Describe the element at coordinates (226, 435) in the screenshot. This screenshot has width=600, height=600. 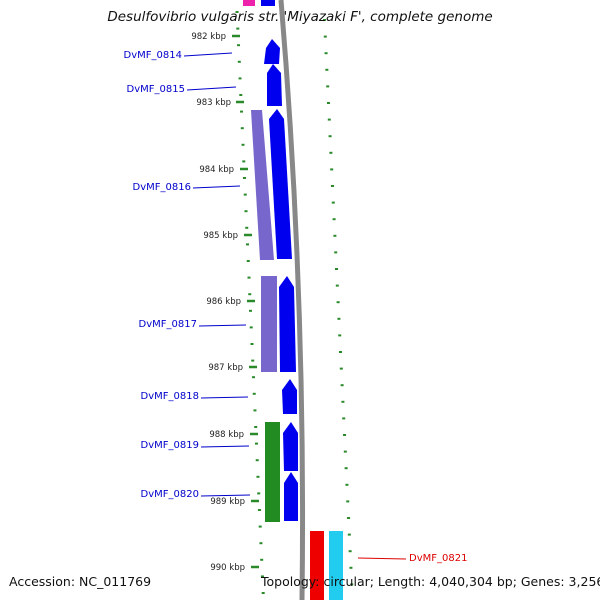
I see `kbp-label: 988 kbp` at that location.